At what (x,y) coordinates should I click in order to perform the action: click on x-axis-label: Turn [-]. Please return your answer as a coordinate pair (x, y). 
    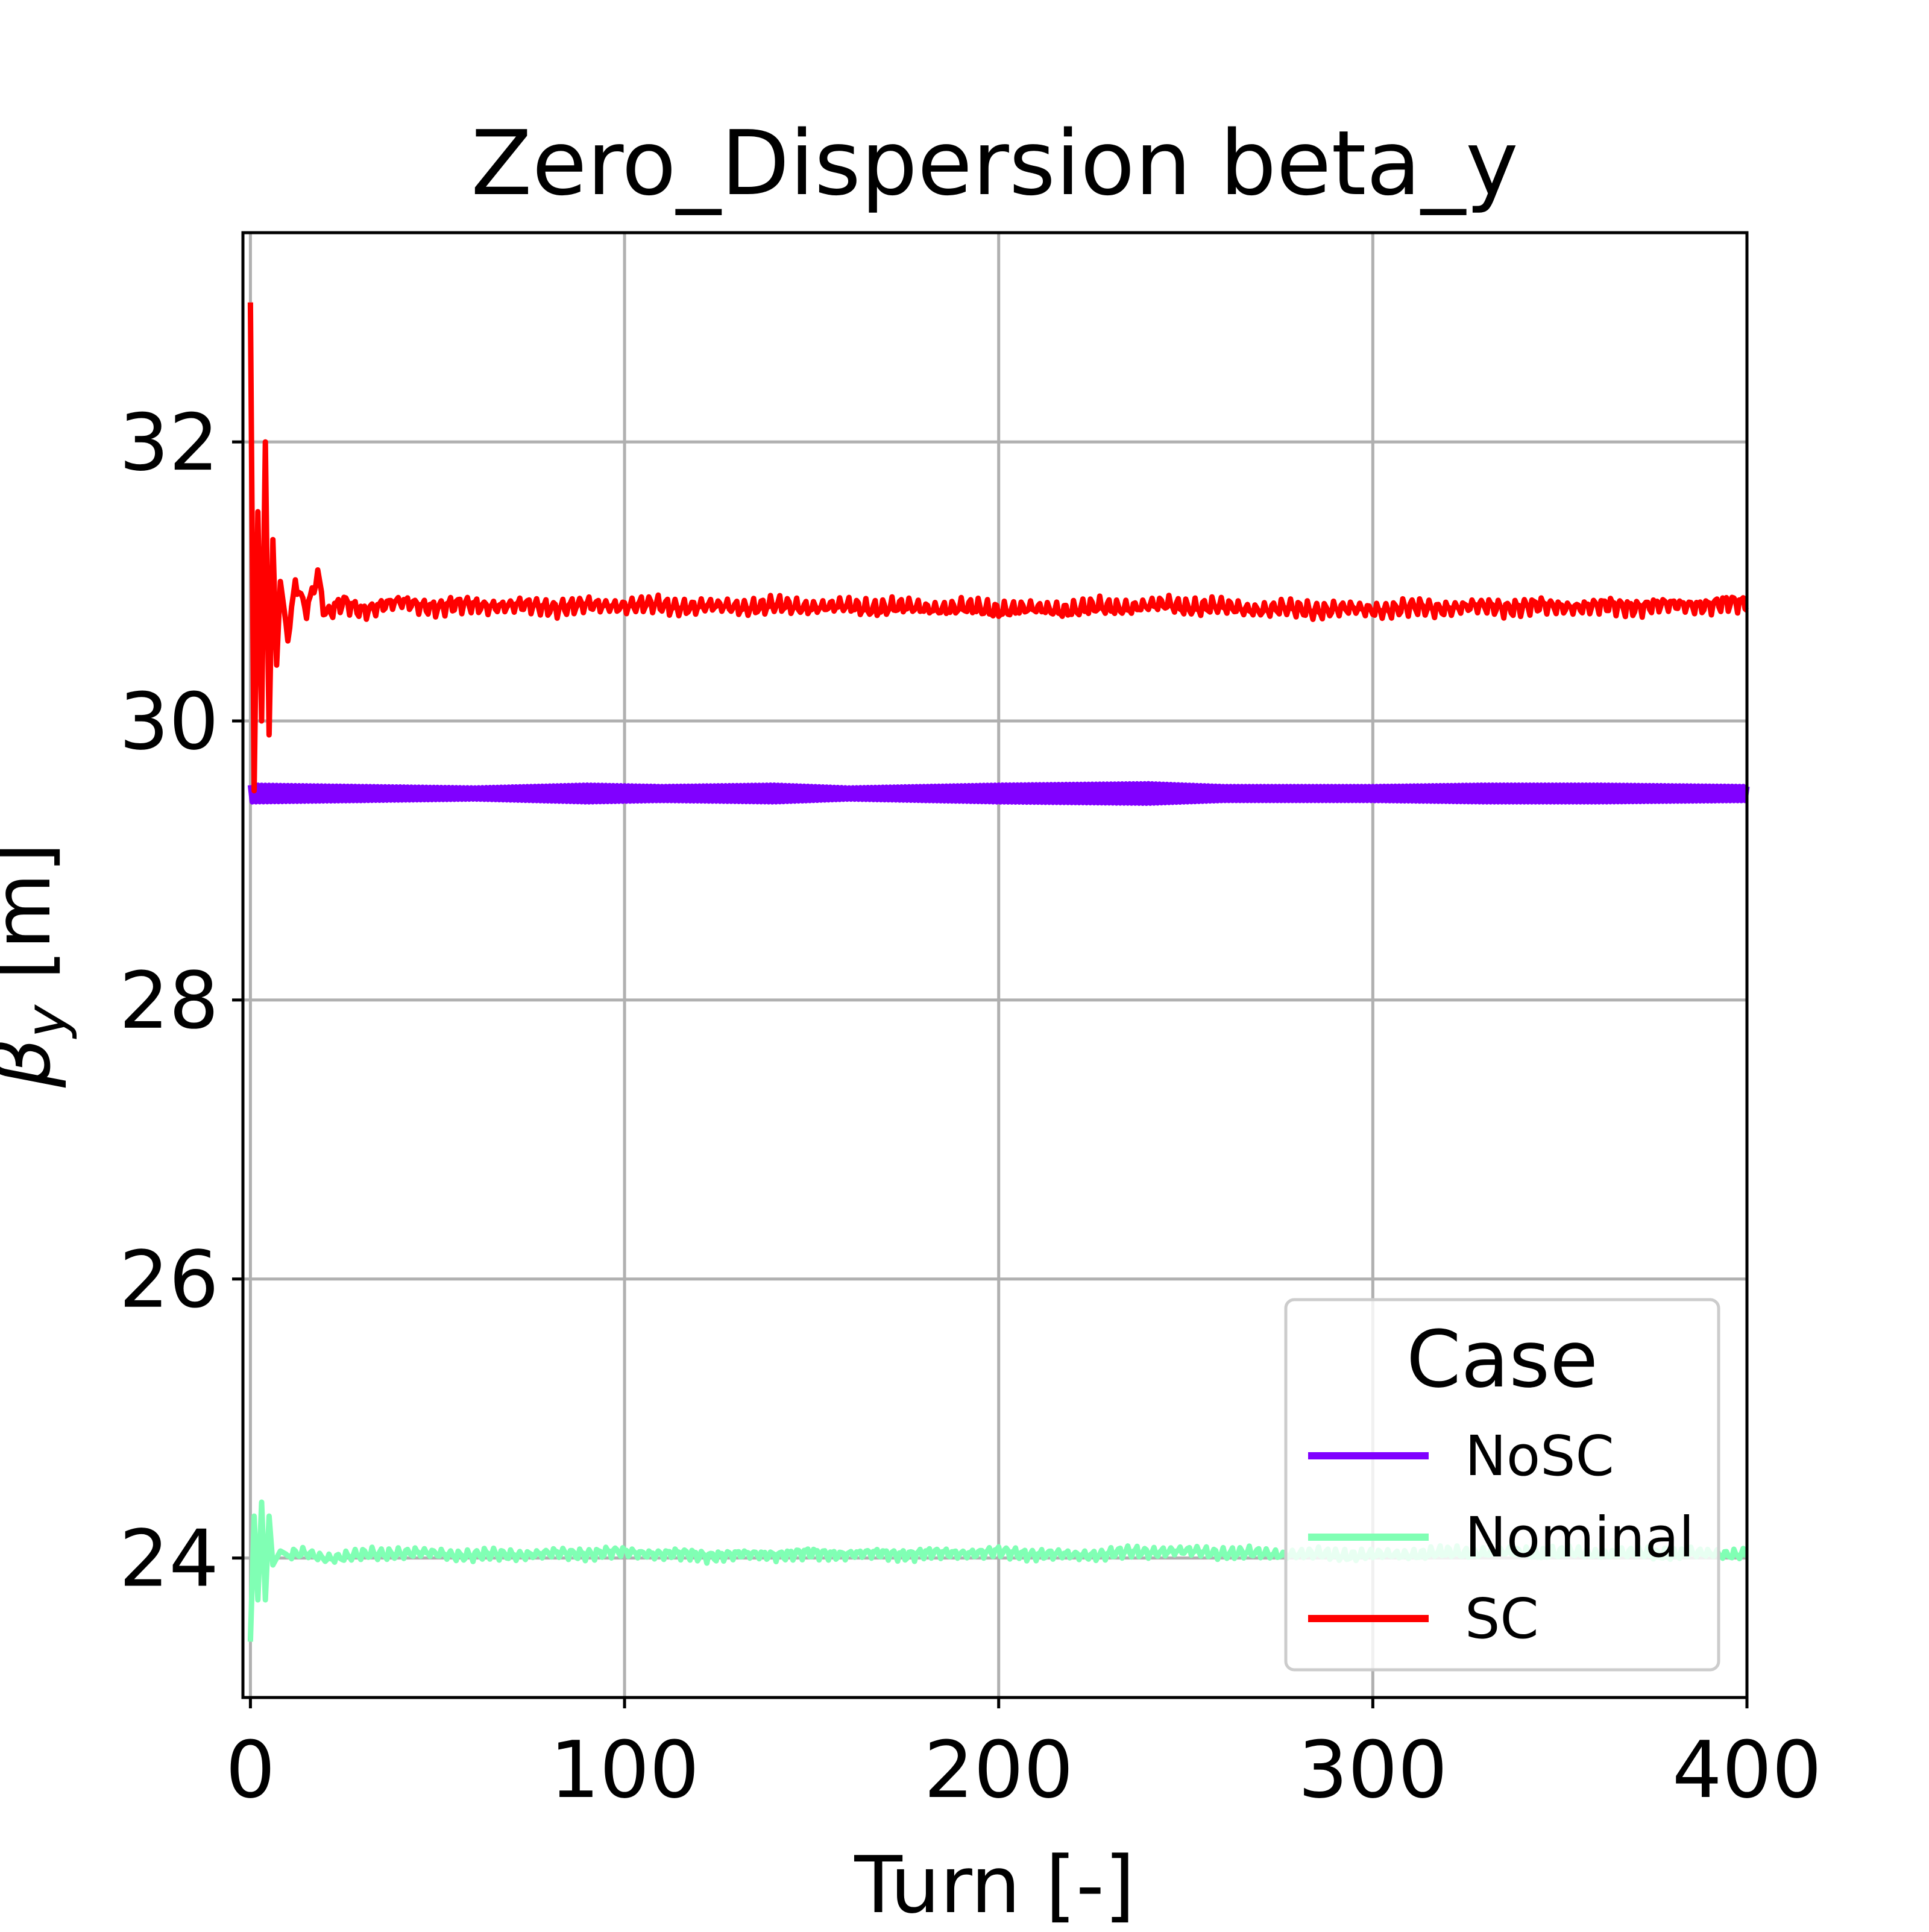
    Looking at the image, I should click on (994, 1884).